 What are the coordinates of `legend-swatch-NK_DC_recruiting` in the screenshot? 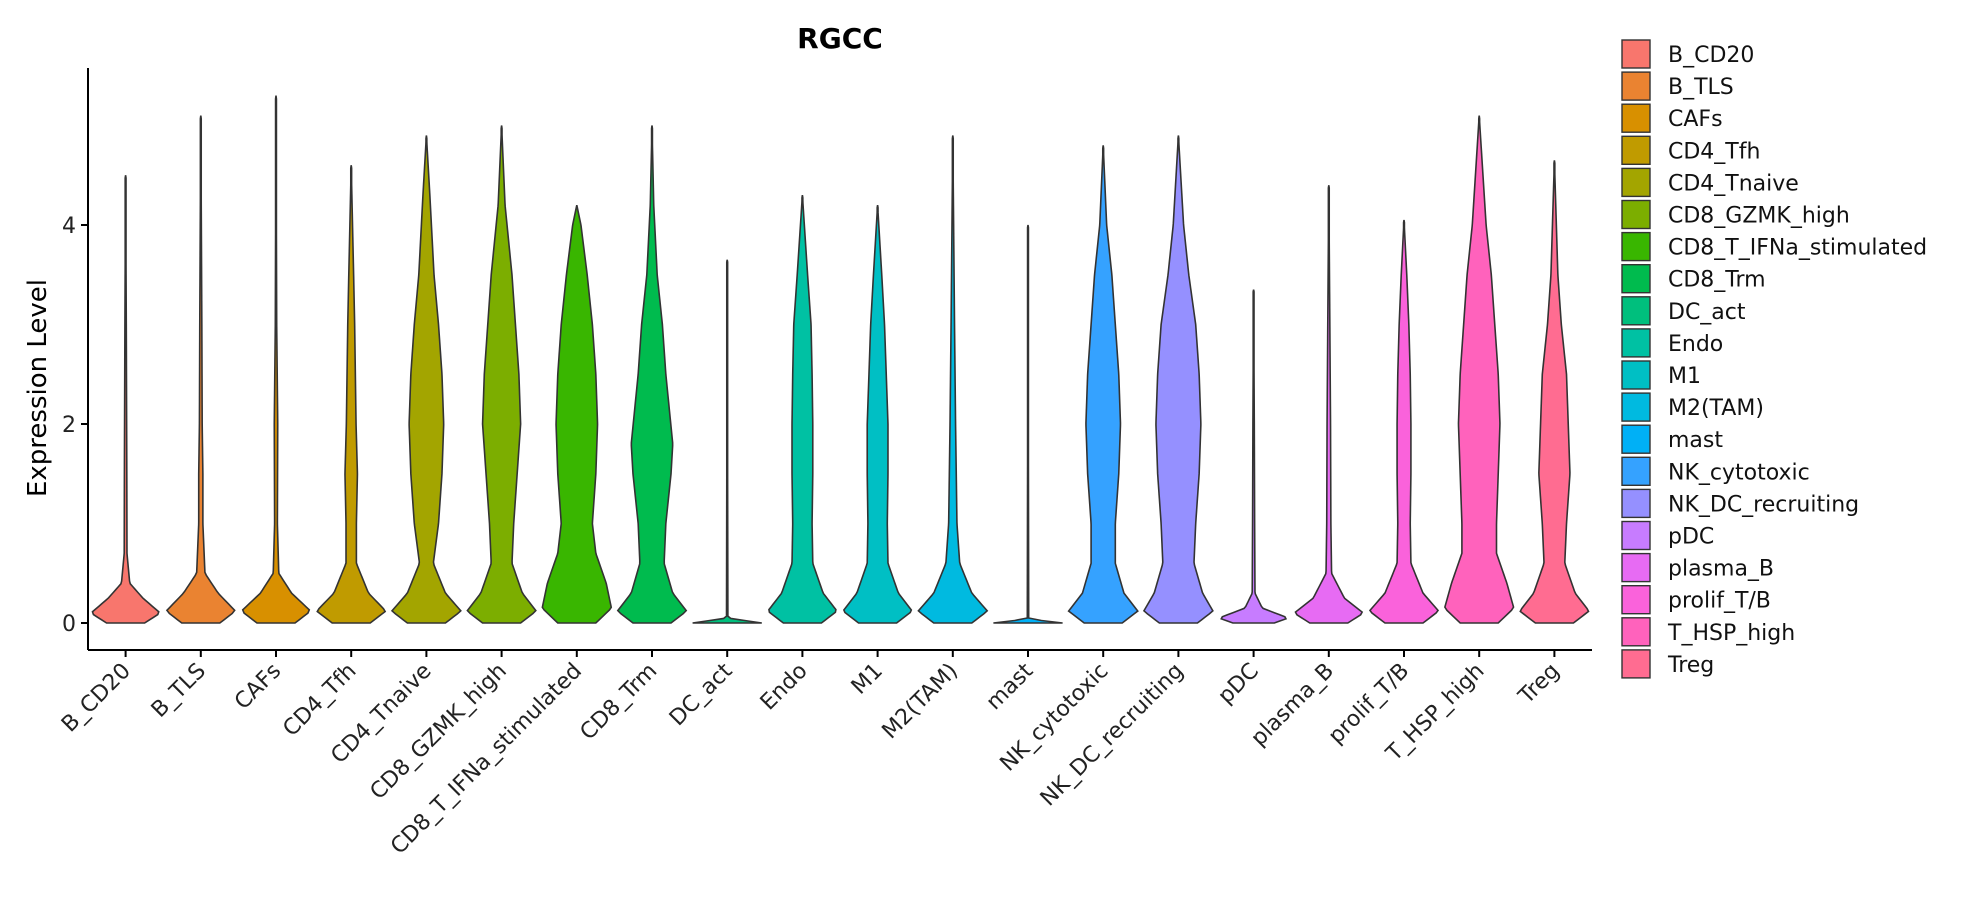 It's located at (1636, 503).